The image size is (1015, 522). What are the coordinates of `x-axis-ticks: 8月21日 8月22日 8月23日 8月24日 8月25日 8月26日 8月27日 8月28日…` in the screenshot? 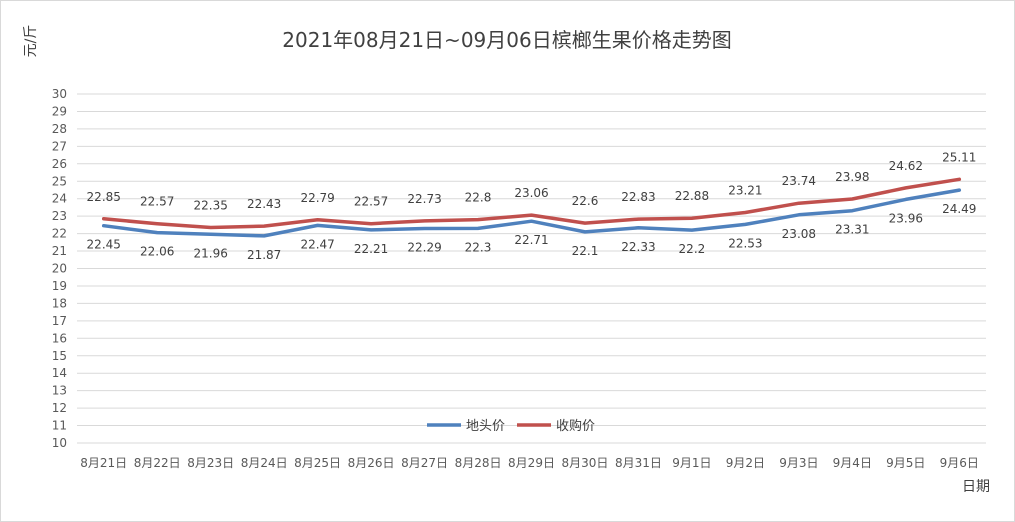 It's located at (529, 463).